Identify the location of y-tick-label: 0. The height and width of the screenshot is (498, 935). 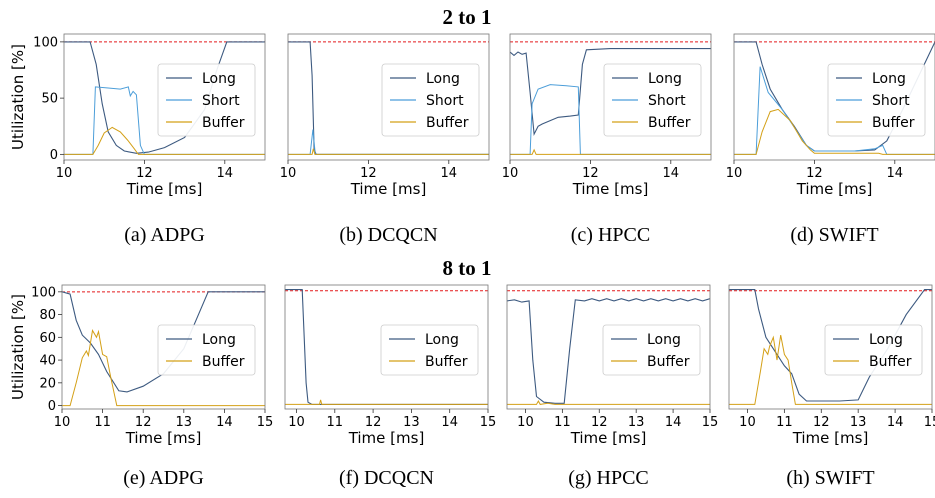
(52, 406).